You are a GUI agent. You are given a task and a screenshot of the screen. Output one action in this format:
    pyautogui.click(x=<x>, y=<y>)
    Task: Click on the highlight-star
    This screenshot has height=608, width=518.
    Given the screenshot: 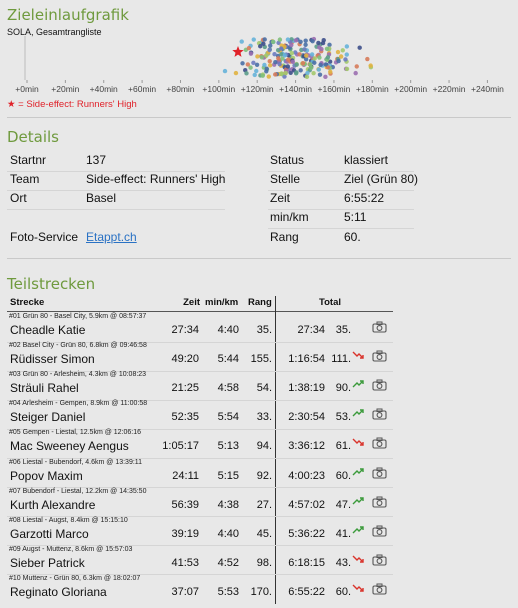 What is the action you would take?
    pyautogui.click(x=238, y=51)
    